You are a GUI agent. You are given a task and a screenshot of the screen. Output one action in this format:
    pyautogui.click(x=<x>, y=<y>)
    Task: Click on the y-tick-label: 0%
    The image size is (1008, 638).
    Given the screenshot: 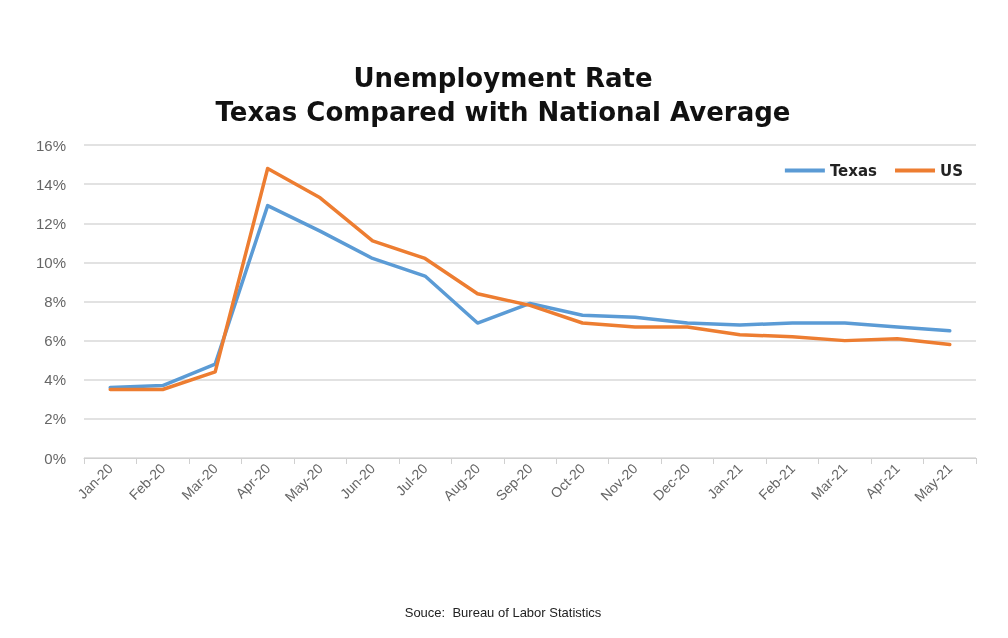 What is the action you would take?
    pyautogui.click(x=55, y=458)
    